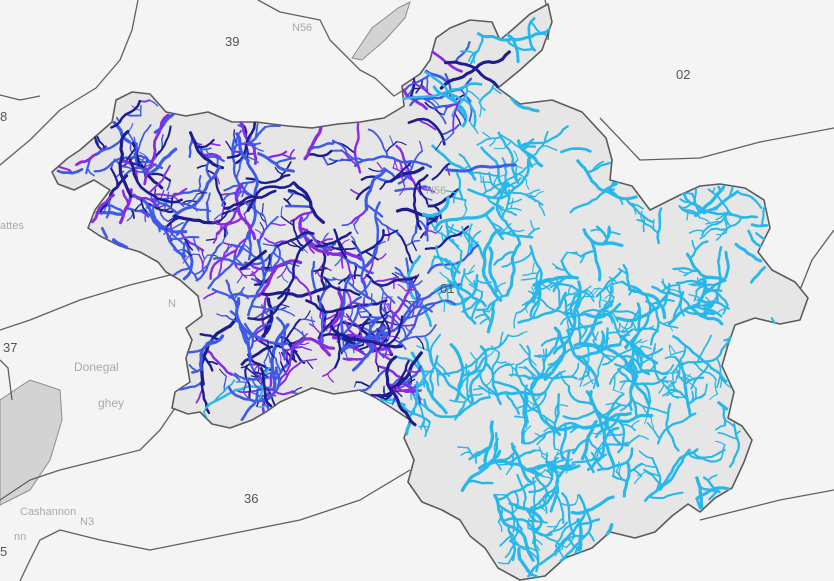  Describe the element at coordinates (172, 304) in the screenshot. I see `road-label-n: N` at that location.